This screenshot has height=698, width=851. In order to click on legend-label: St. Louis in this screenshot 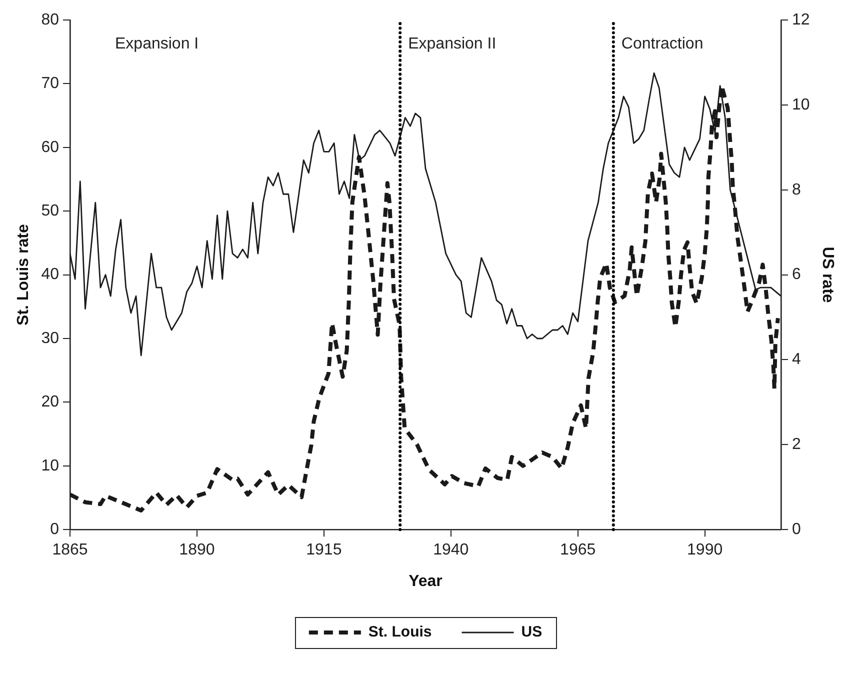, I will do `click(400, 632)`.